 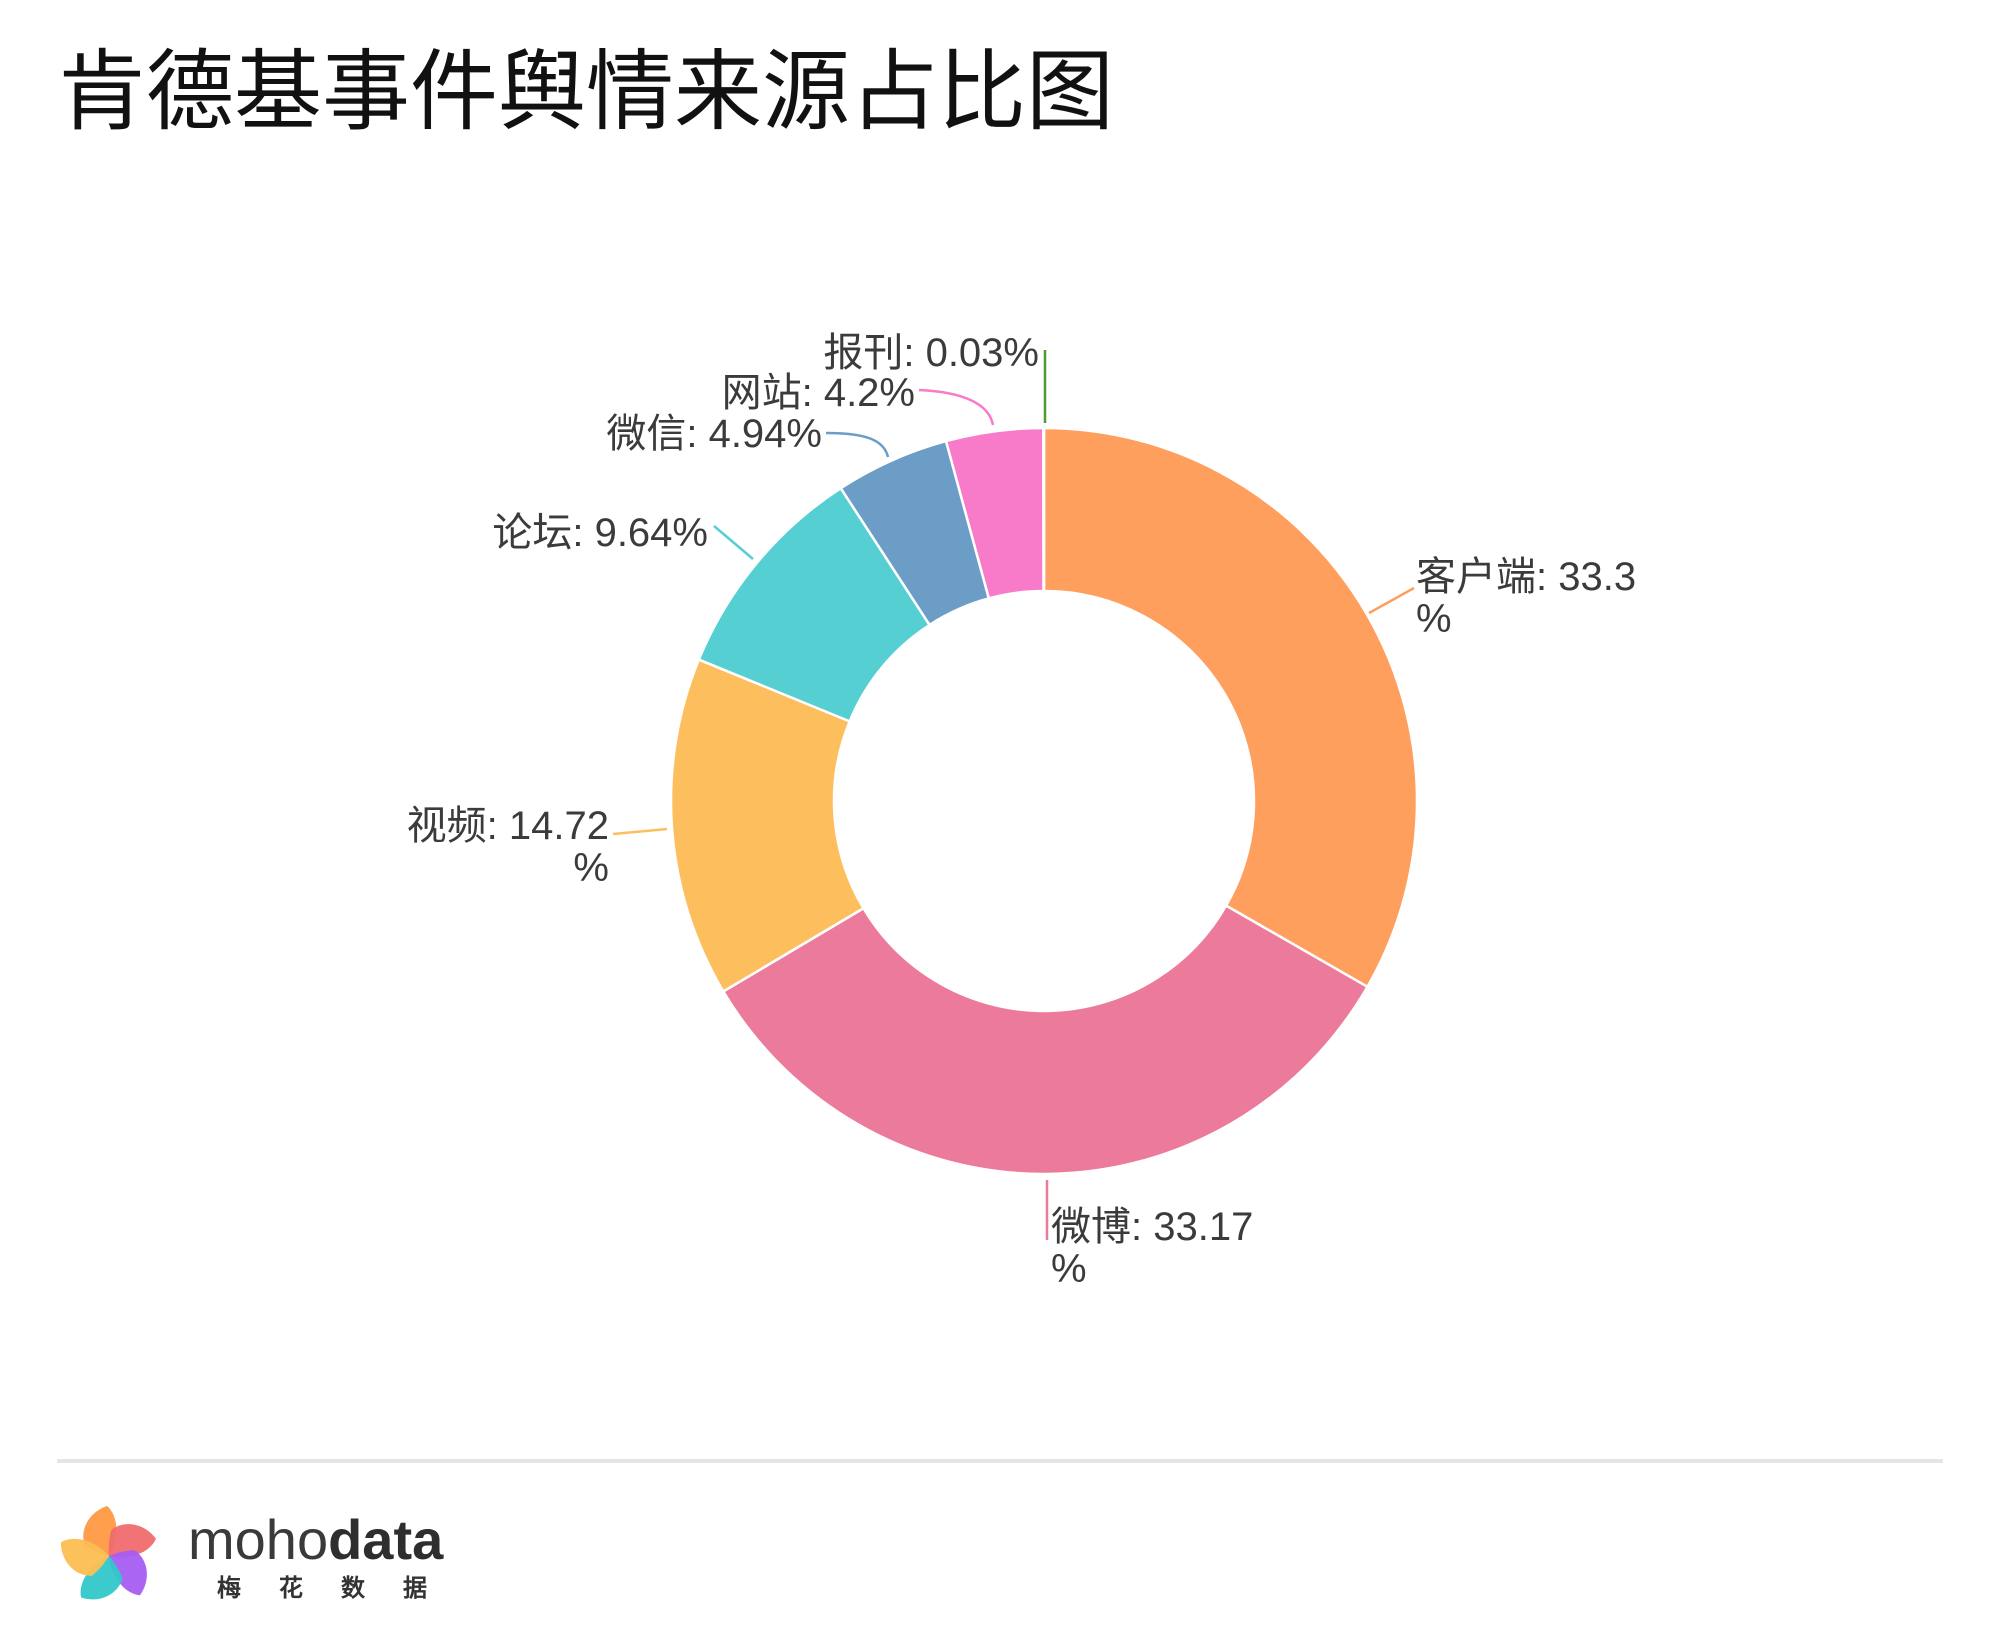 I want to click on brand-chinese-name: 梅花数据, so click(x=341, y=1588).